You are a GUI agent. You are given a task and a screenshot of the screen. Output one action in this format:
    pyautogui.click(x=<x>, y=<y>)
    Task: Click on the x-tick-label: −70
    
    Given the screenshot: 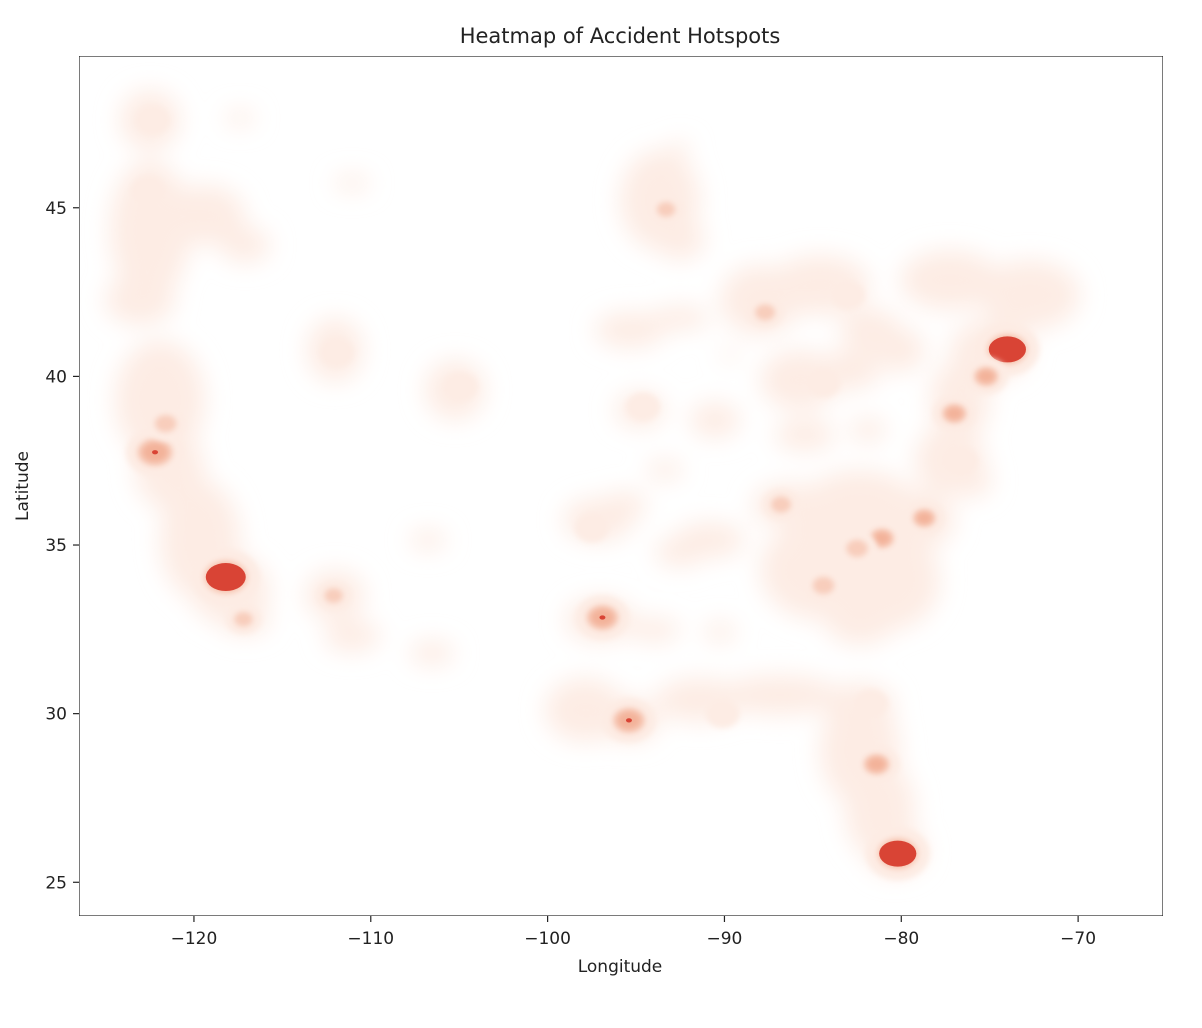 What is the action you would take?
    pyautogui.click(x=1078, y=939)
    